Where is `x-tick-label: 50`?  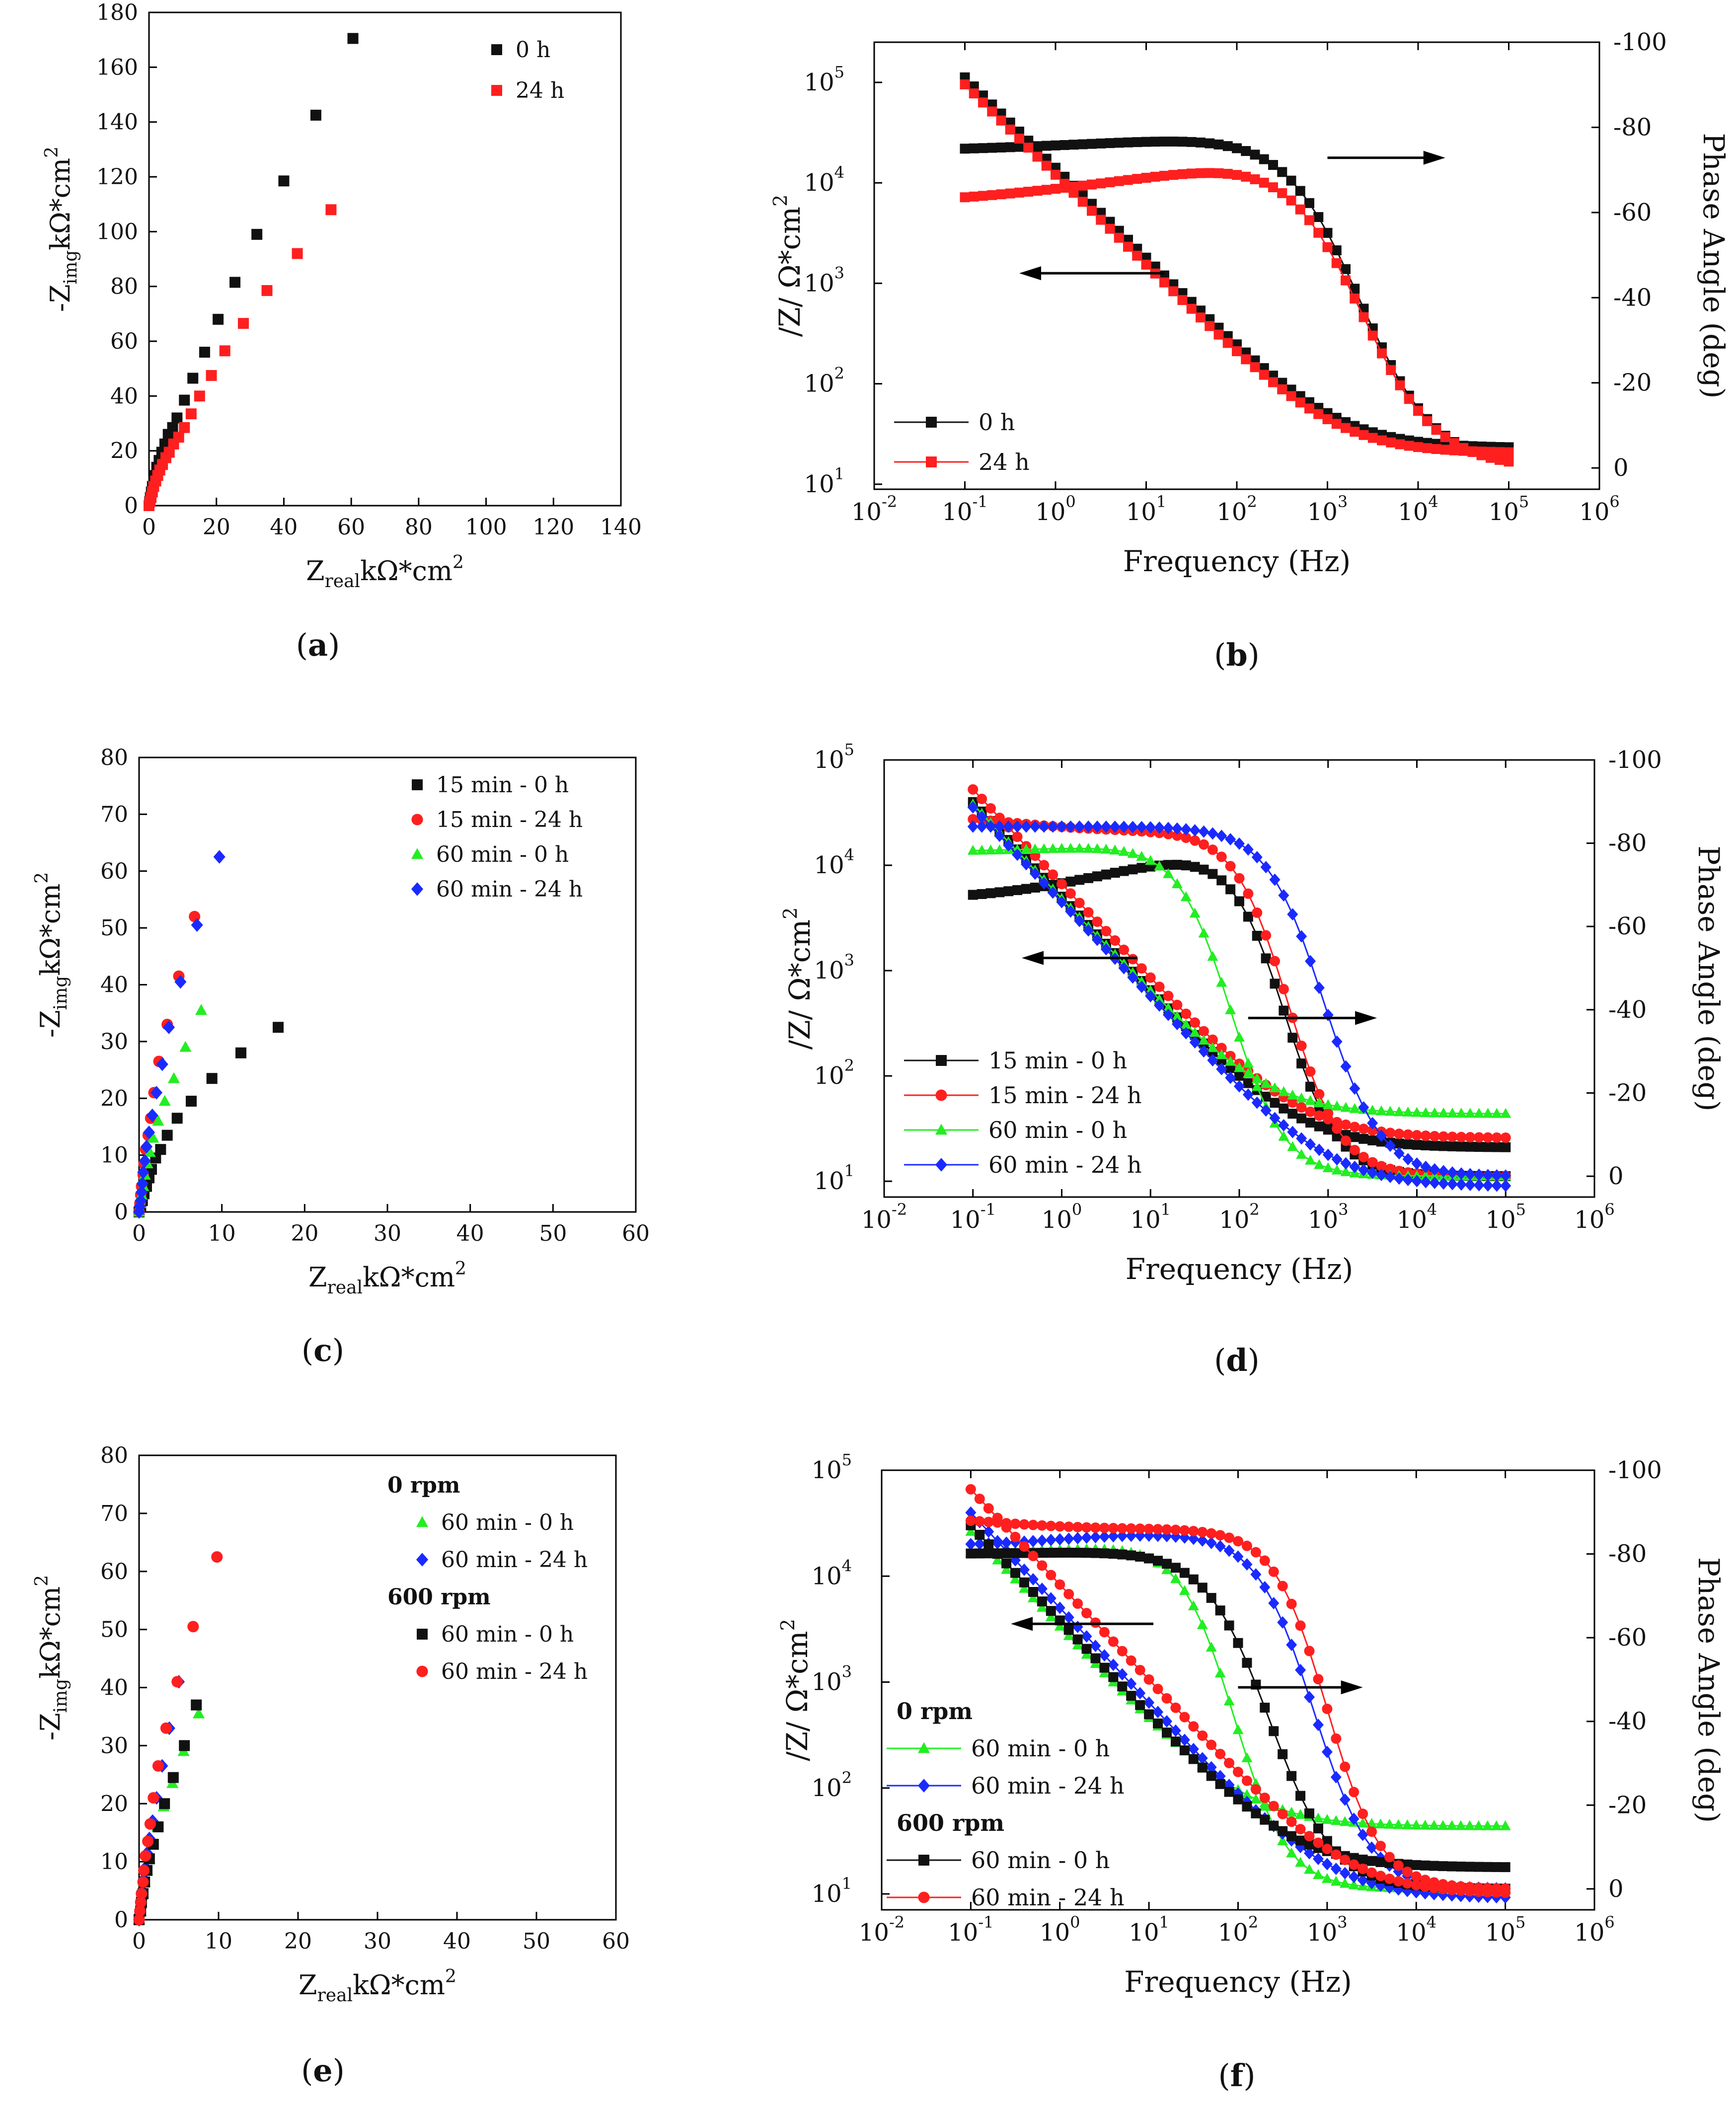 x-tick-label: 50 is located at coordinates (553, 1234).